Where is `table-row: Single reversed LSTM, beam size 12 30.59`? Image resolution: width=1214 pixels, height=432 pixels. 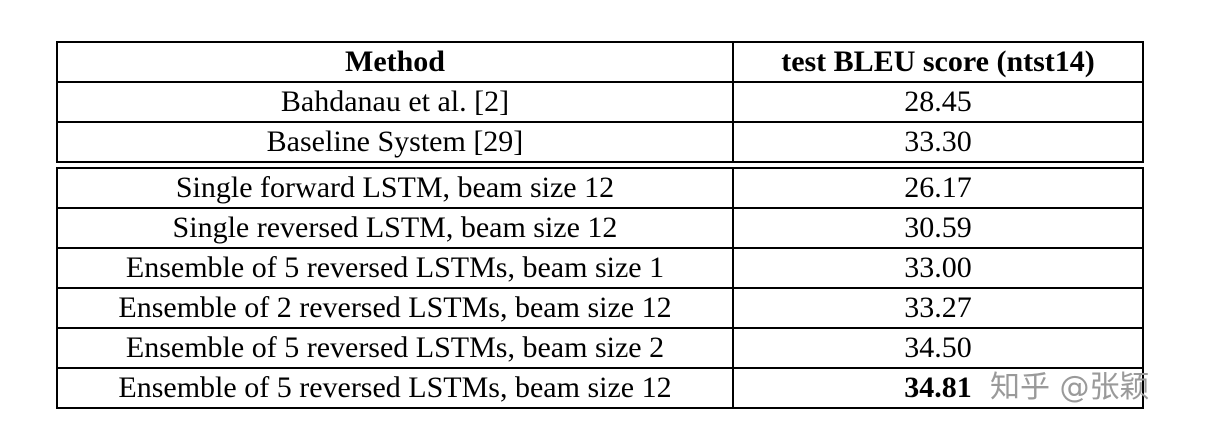
table-row: Single reversed LSTM, beam size 12 30.59 is located at coordinates (600, 227).